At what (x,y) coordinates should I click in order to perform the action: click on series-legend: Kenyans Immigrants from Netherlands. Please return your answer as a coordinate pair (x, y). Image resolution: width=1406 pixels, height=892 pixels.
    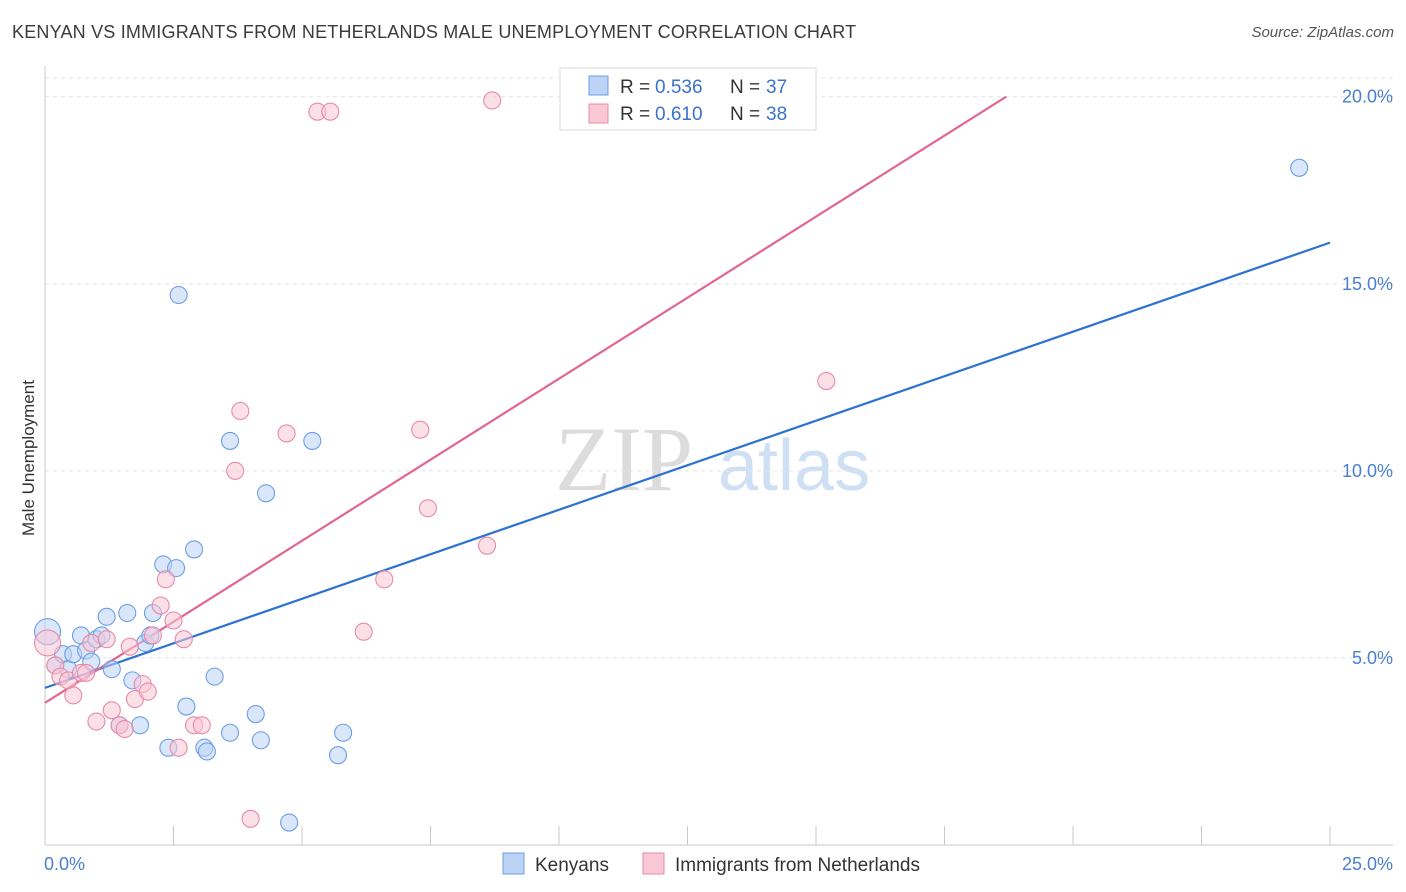
    Looking at the image, I should click on (711, 864).